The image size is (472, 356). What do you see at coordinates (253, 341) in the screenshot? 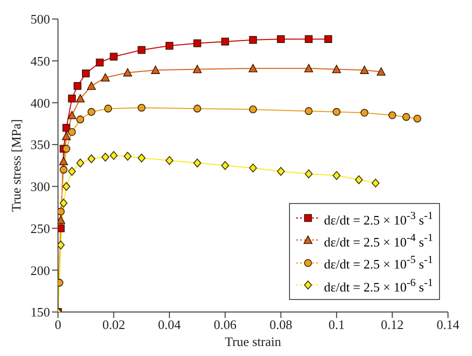
I see `x-axis-title: True strain` at bounding box center [253, 341].